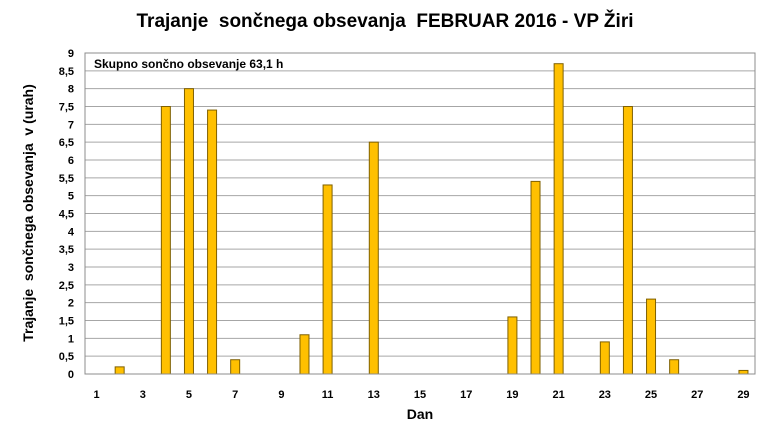 The width and height of the screenshot is (770, 439). I want to click on x-tick-label: 25, so click(651, 395).